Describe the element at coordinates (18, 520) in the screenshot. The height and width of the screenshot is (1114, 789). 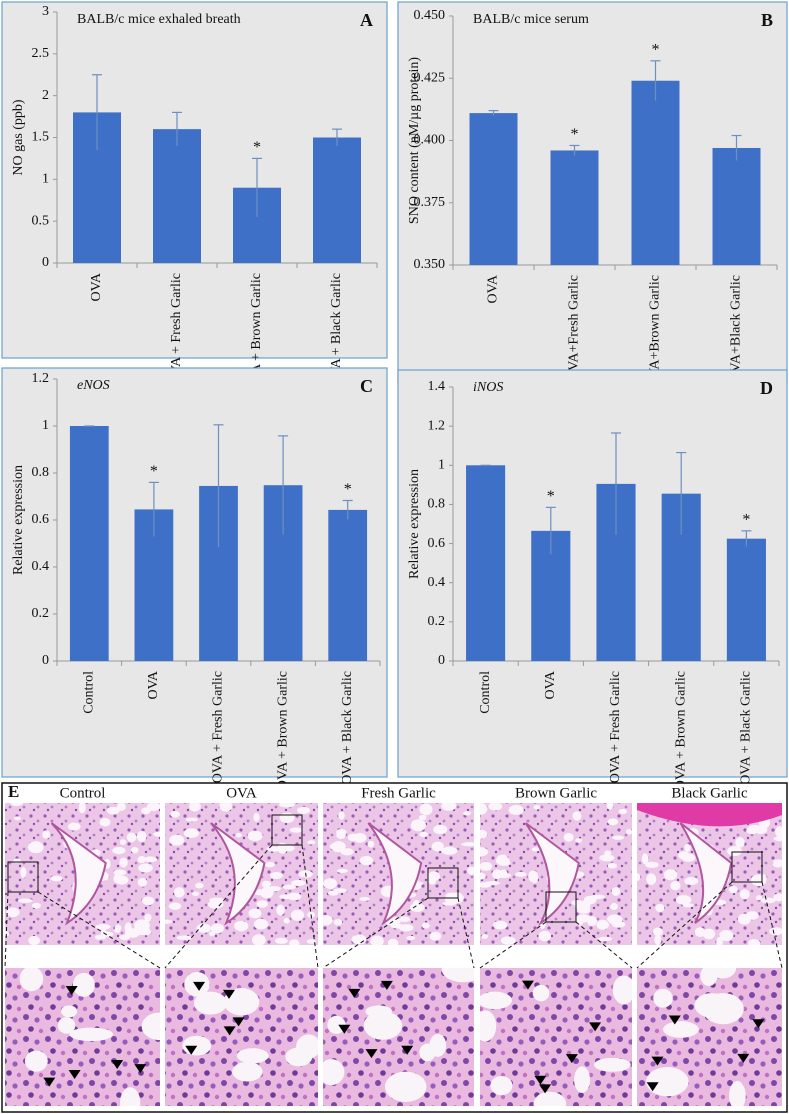
I see `y-axis-label: Relative expression` at that location.